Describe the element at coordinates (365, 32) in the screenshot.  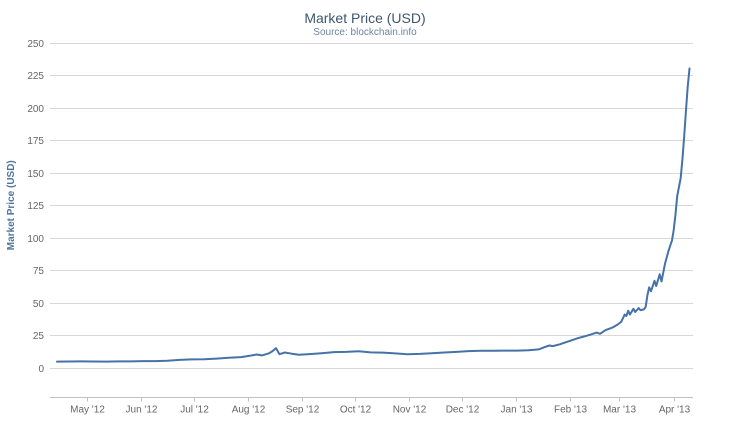
I see `chart-subtitle: Source: blockchain.info` at that location.